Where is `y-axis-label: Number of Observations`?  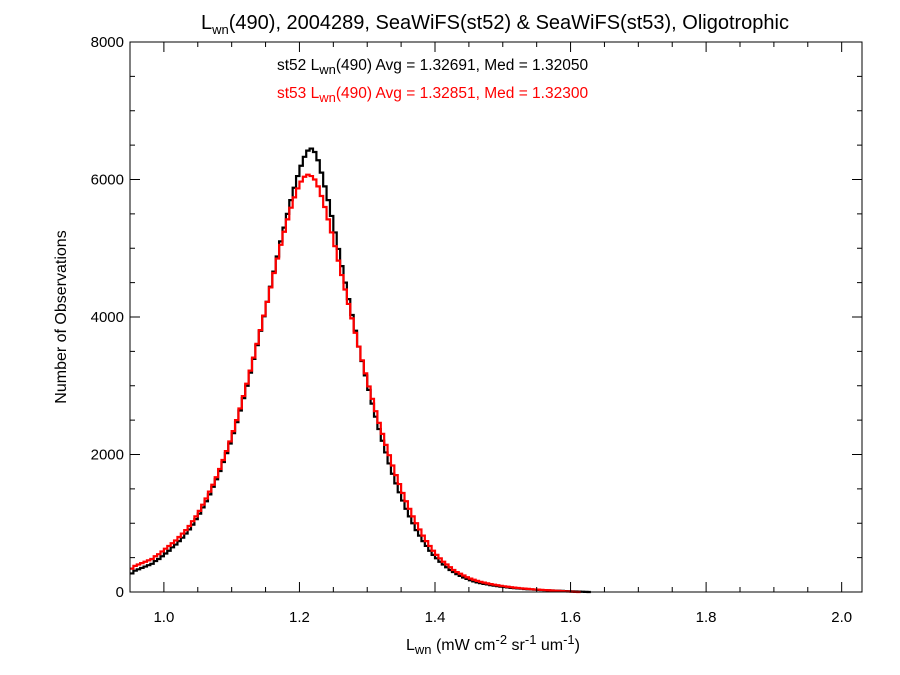
y-axis-label: Number of Observations is located at coordinates (61, 316).